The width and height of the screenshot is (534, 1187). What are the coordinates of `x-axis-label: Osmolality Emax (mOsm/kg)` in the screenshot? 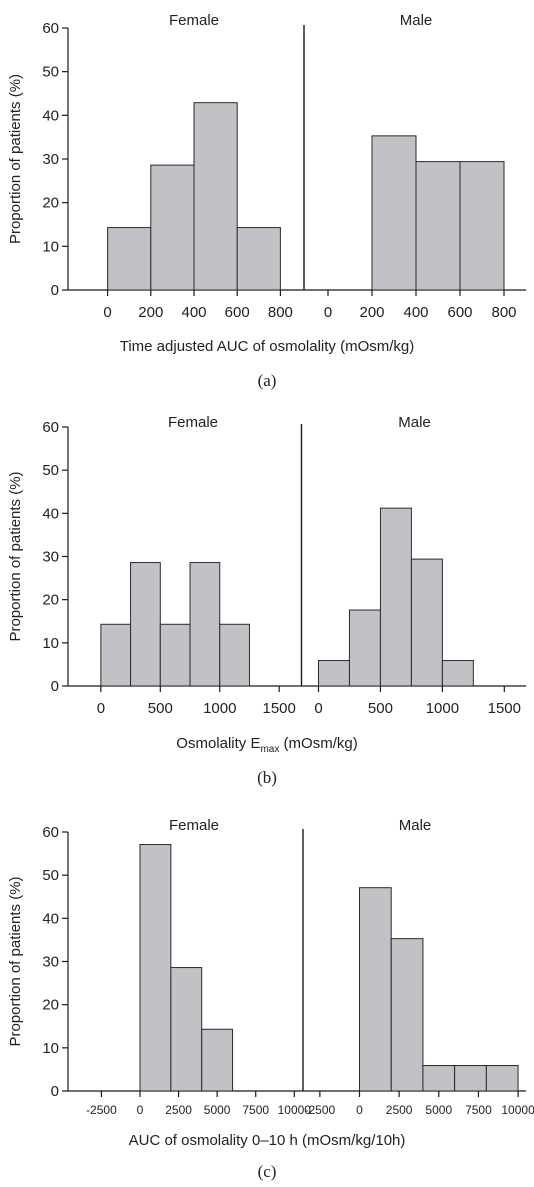 It's located at (266, 745).